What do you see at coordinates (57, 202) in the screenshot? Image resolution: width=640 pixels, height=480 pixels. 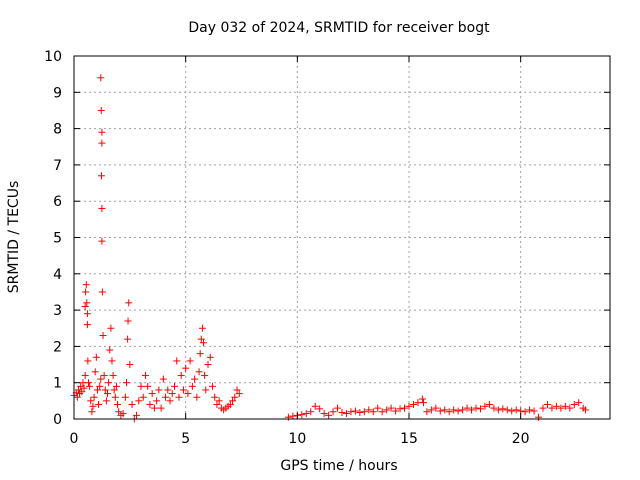 I see `y-tick-label: 6` at bounding box center [57, 202].